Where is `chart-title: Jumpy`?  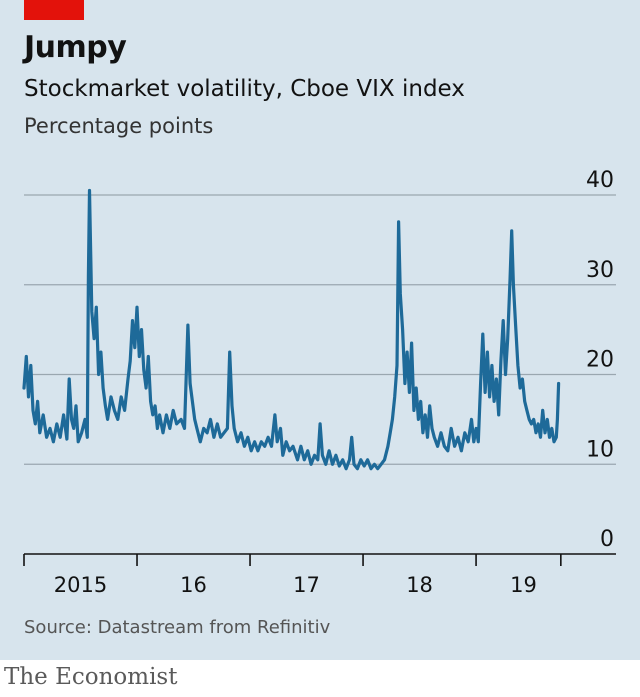 chart-title: Jumpy is located at coordinates (75, 47).